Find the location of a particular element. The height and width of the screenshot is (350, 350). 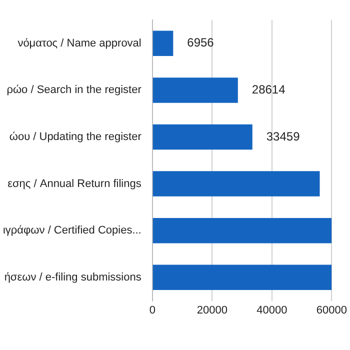

data-label: 33459 is located at coordinates (283, 136).